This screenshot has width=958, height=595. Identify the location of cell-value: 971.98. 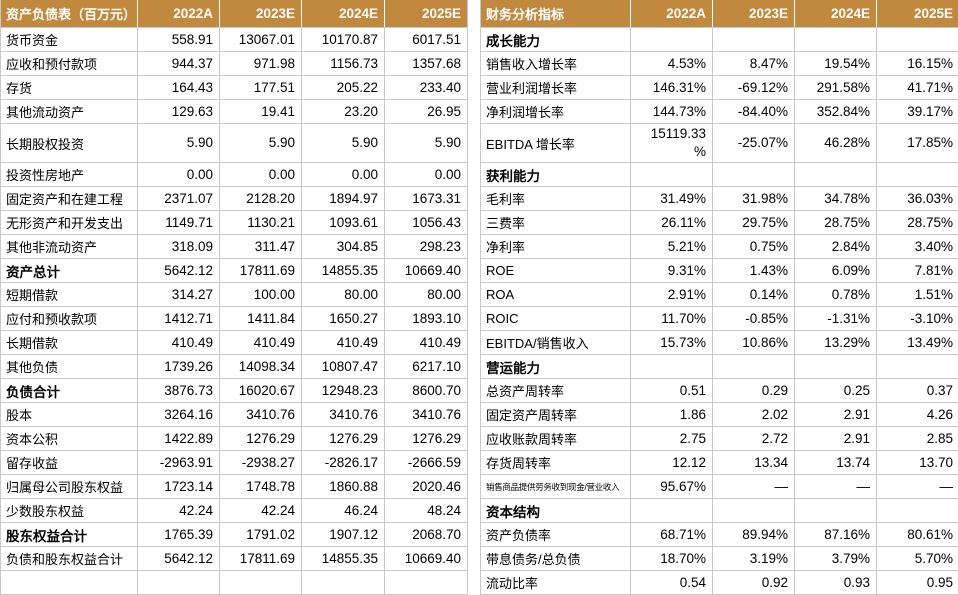
(261, 64).